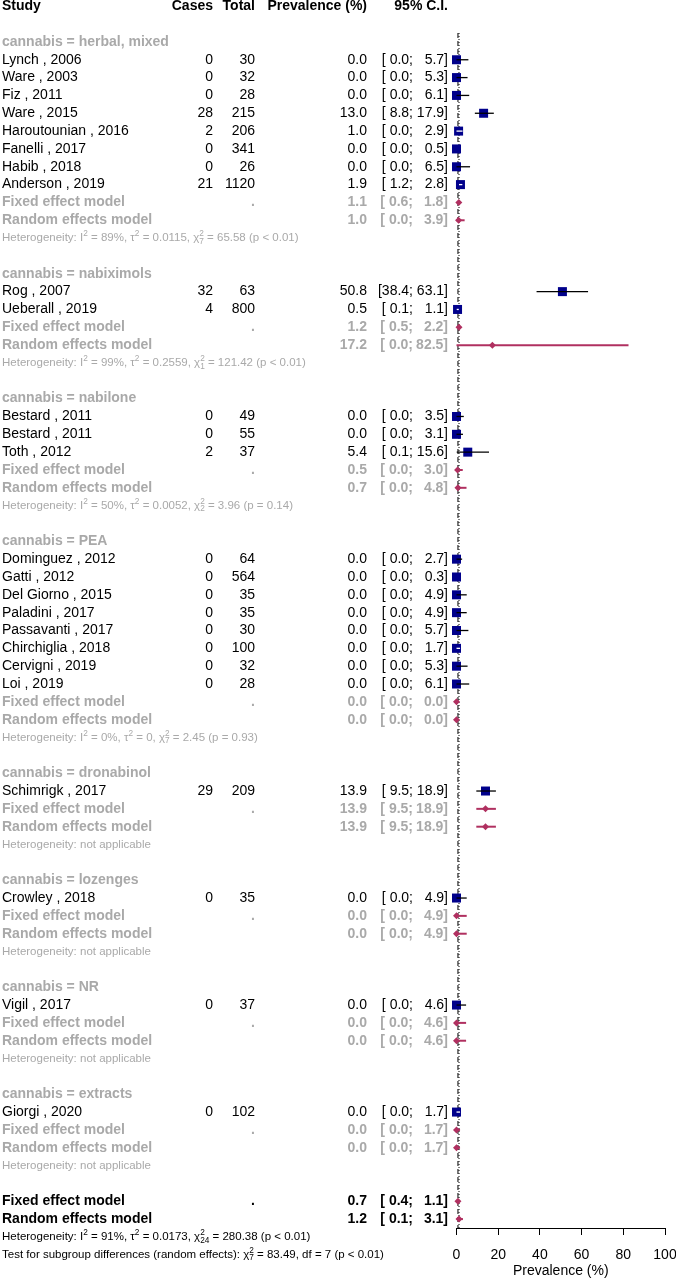 The height and width of the screenshot is (1280, 676). What do you see at coordinates (42, 58) in the screenshot?
I see `category-label: Lynch , 2006` at bounding box center [42, 58].